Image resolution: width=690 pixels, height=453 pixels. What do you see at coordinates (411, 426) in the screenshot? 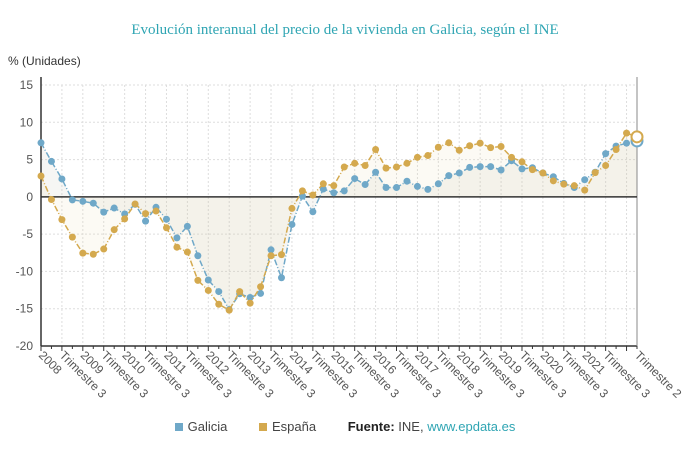
I see `source-text: INE,` at bounding box center [411, 426].